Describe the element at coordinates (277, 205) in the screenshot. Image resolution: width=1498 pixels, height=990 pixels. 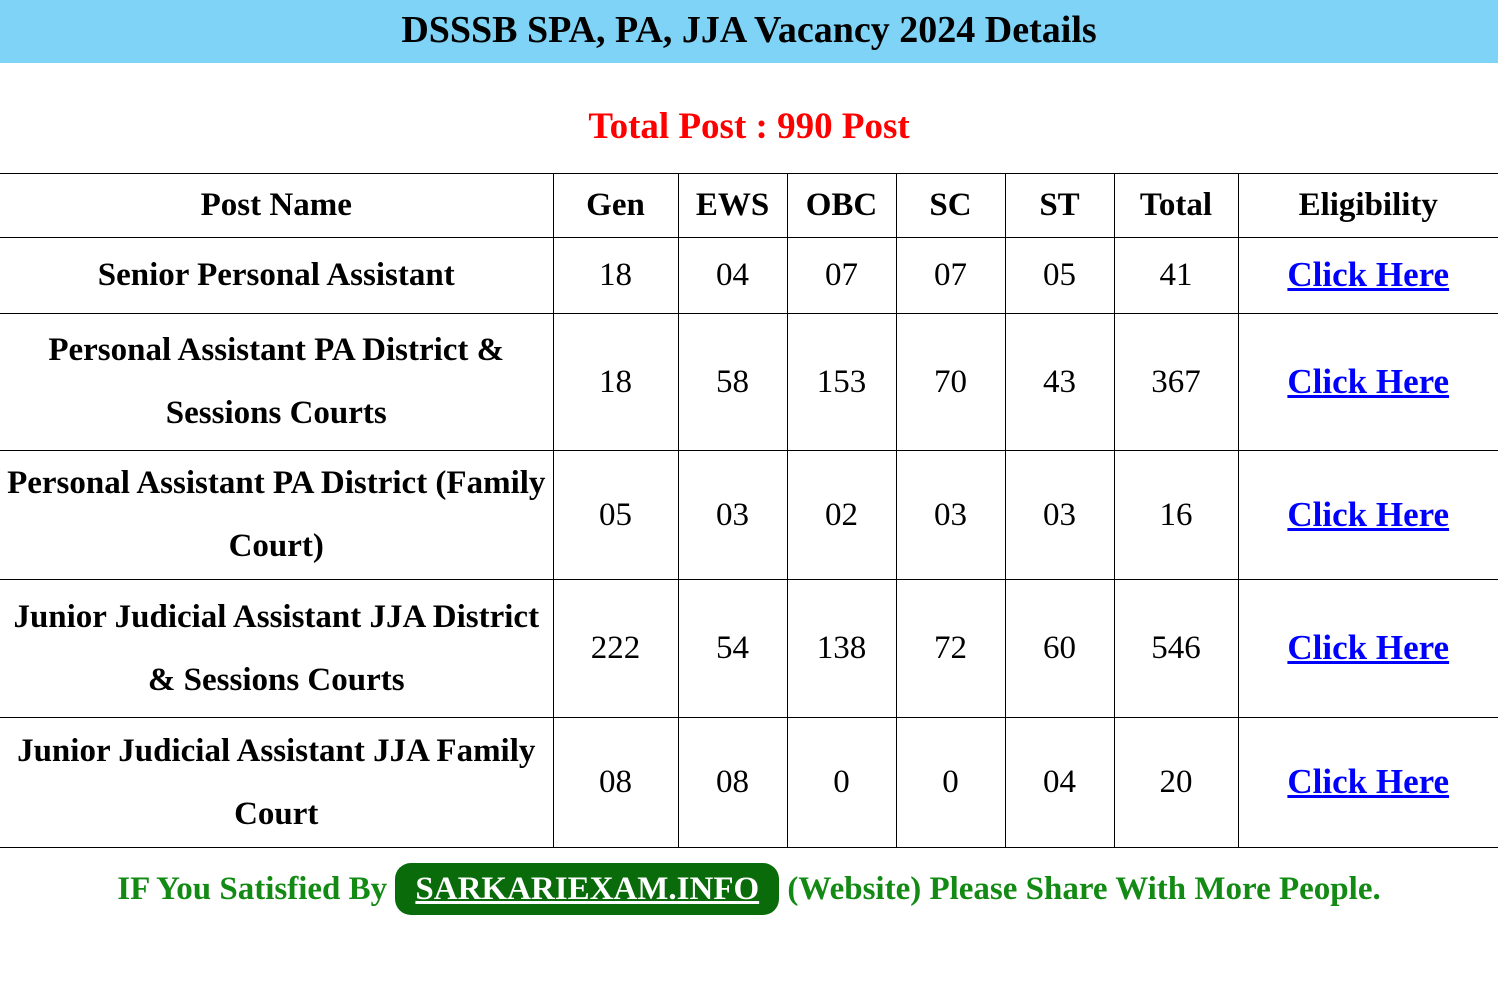
I see `column-header: Post Name` at that location.